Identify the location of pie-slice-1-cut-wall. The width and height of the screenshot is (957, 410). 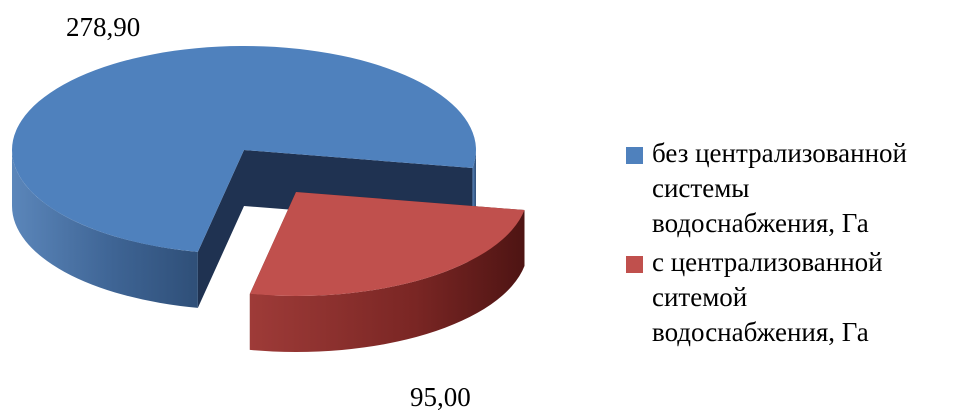
(220, 229).